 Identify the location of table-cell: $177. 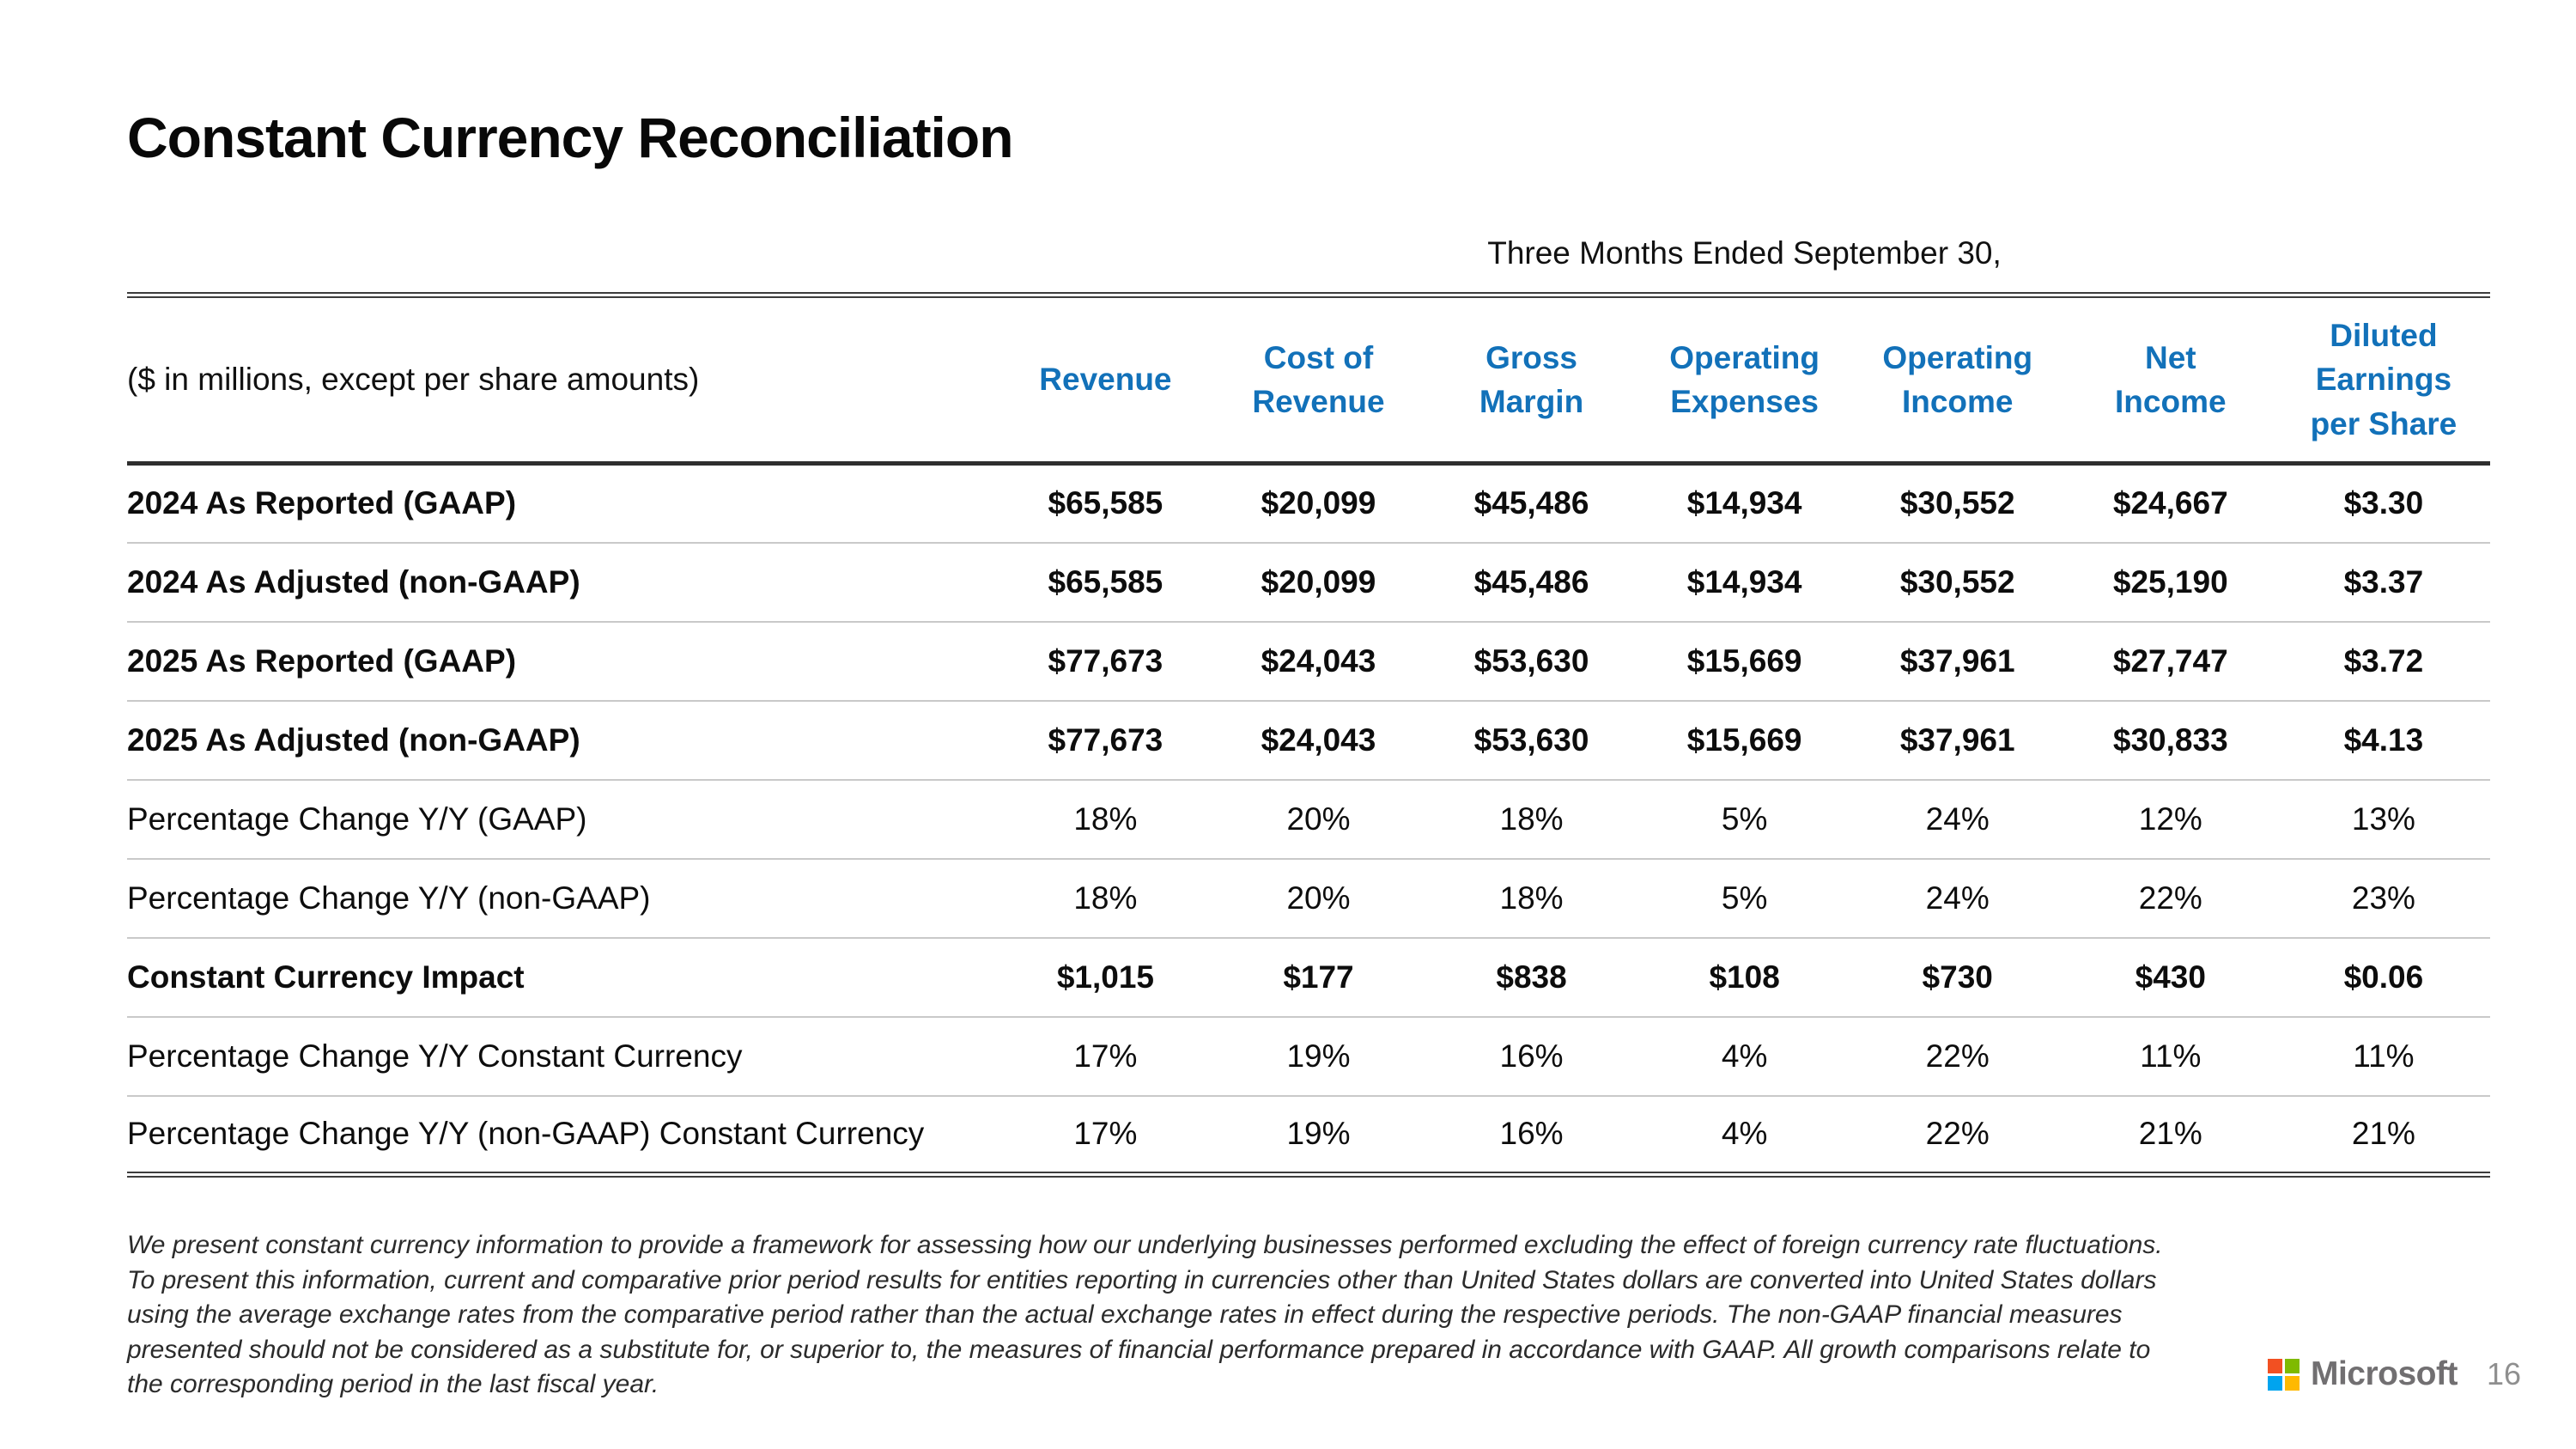
(1319, 977).